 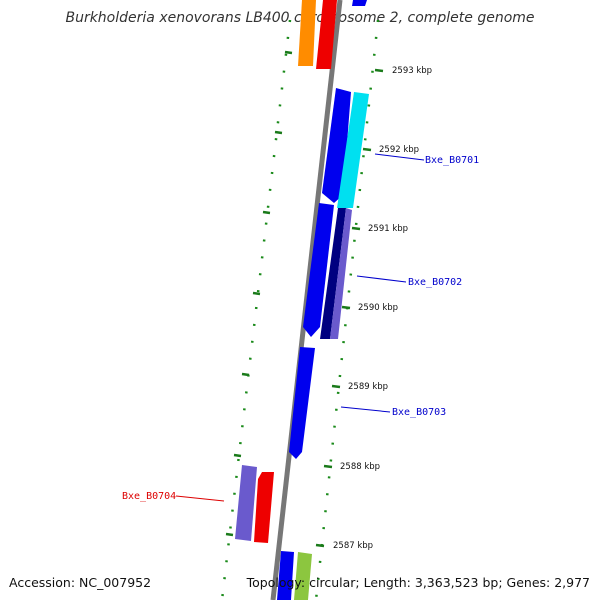 What do you see at coordinates (200, 498) in the screenshot?
I see `leader-line-b0704` at bounding box center [200, 498].